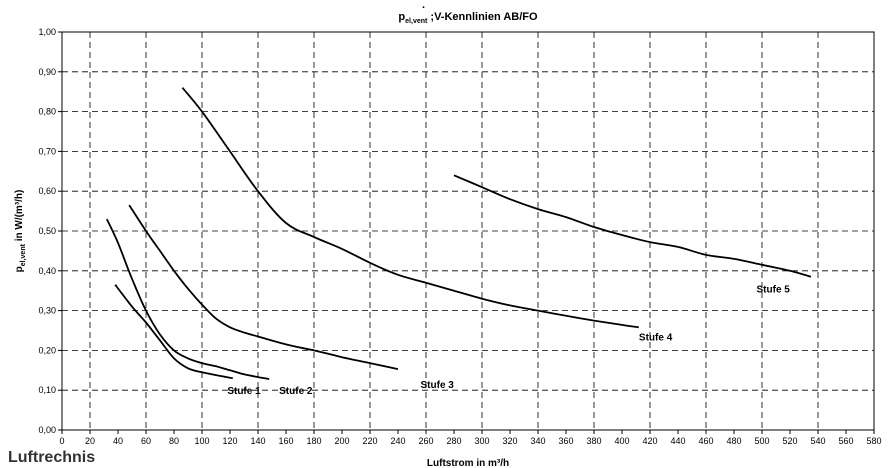 This screenshot has width=896, height=468. Describe the element at coordinates (817, 441) in the screenshot. I see `x-tick-label: 540` at that location.